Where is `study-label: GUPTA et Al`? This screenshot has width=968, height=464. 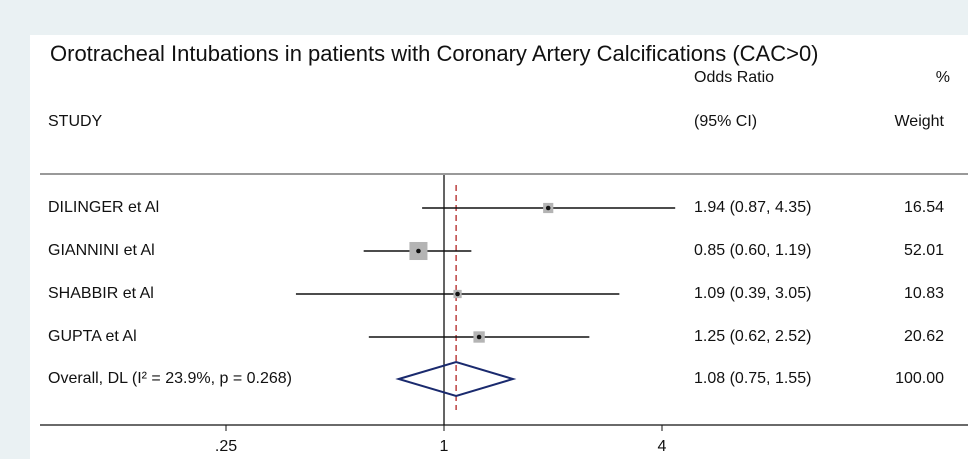 study-label: GUPTA et Al is located at coordinates (92, 336).